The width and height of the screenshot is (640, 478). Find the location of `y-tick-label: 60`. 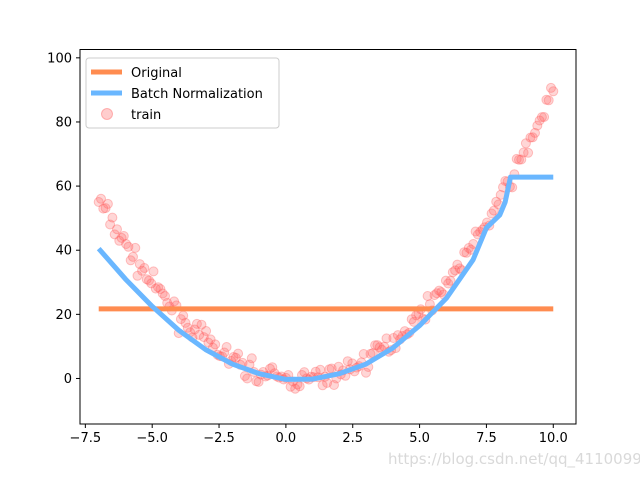

y-tick-label: 60 is located at coordinates (63, 187).